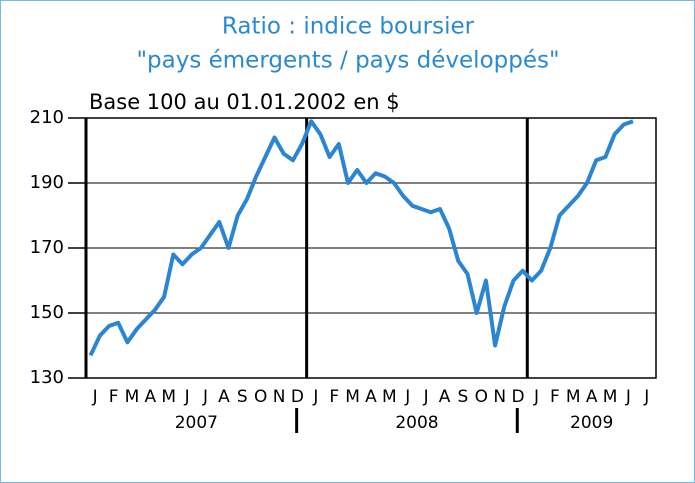 This screenshot has width=695, height=483. I want to click on y-tick-label: 170, so click(47, 247).